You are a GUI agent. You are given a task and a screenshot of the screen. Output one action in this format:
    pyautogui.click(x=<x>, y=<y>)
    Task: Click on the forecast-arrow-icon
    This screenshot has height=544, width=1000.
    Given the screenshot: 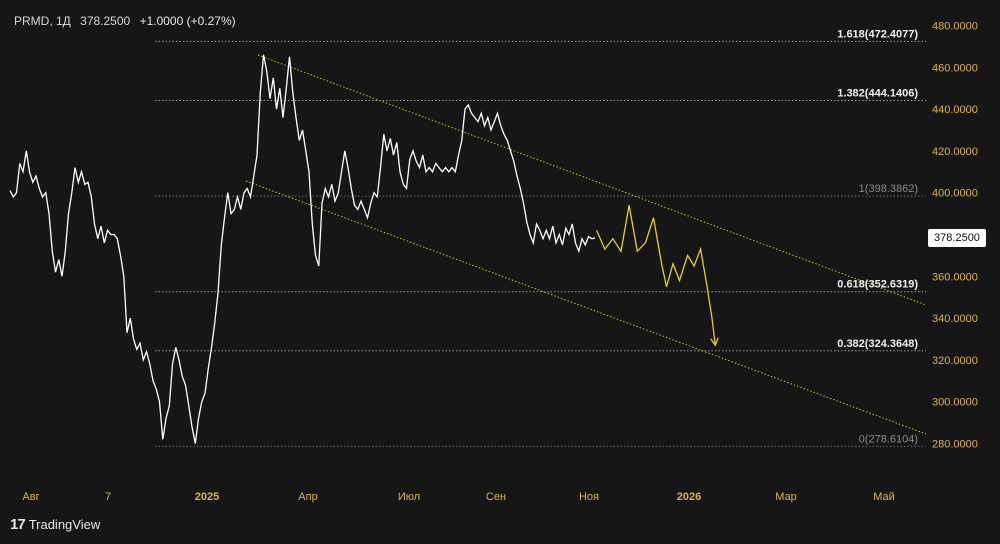 What is the action you would take?
    pyautogui.click(x=714, y=342)
    